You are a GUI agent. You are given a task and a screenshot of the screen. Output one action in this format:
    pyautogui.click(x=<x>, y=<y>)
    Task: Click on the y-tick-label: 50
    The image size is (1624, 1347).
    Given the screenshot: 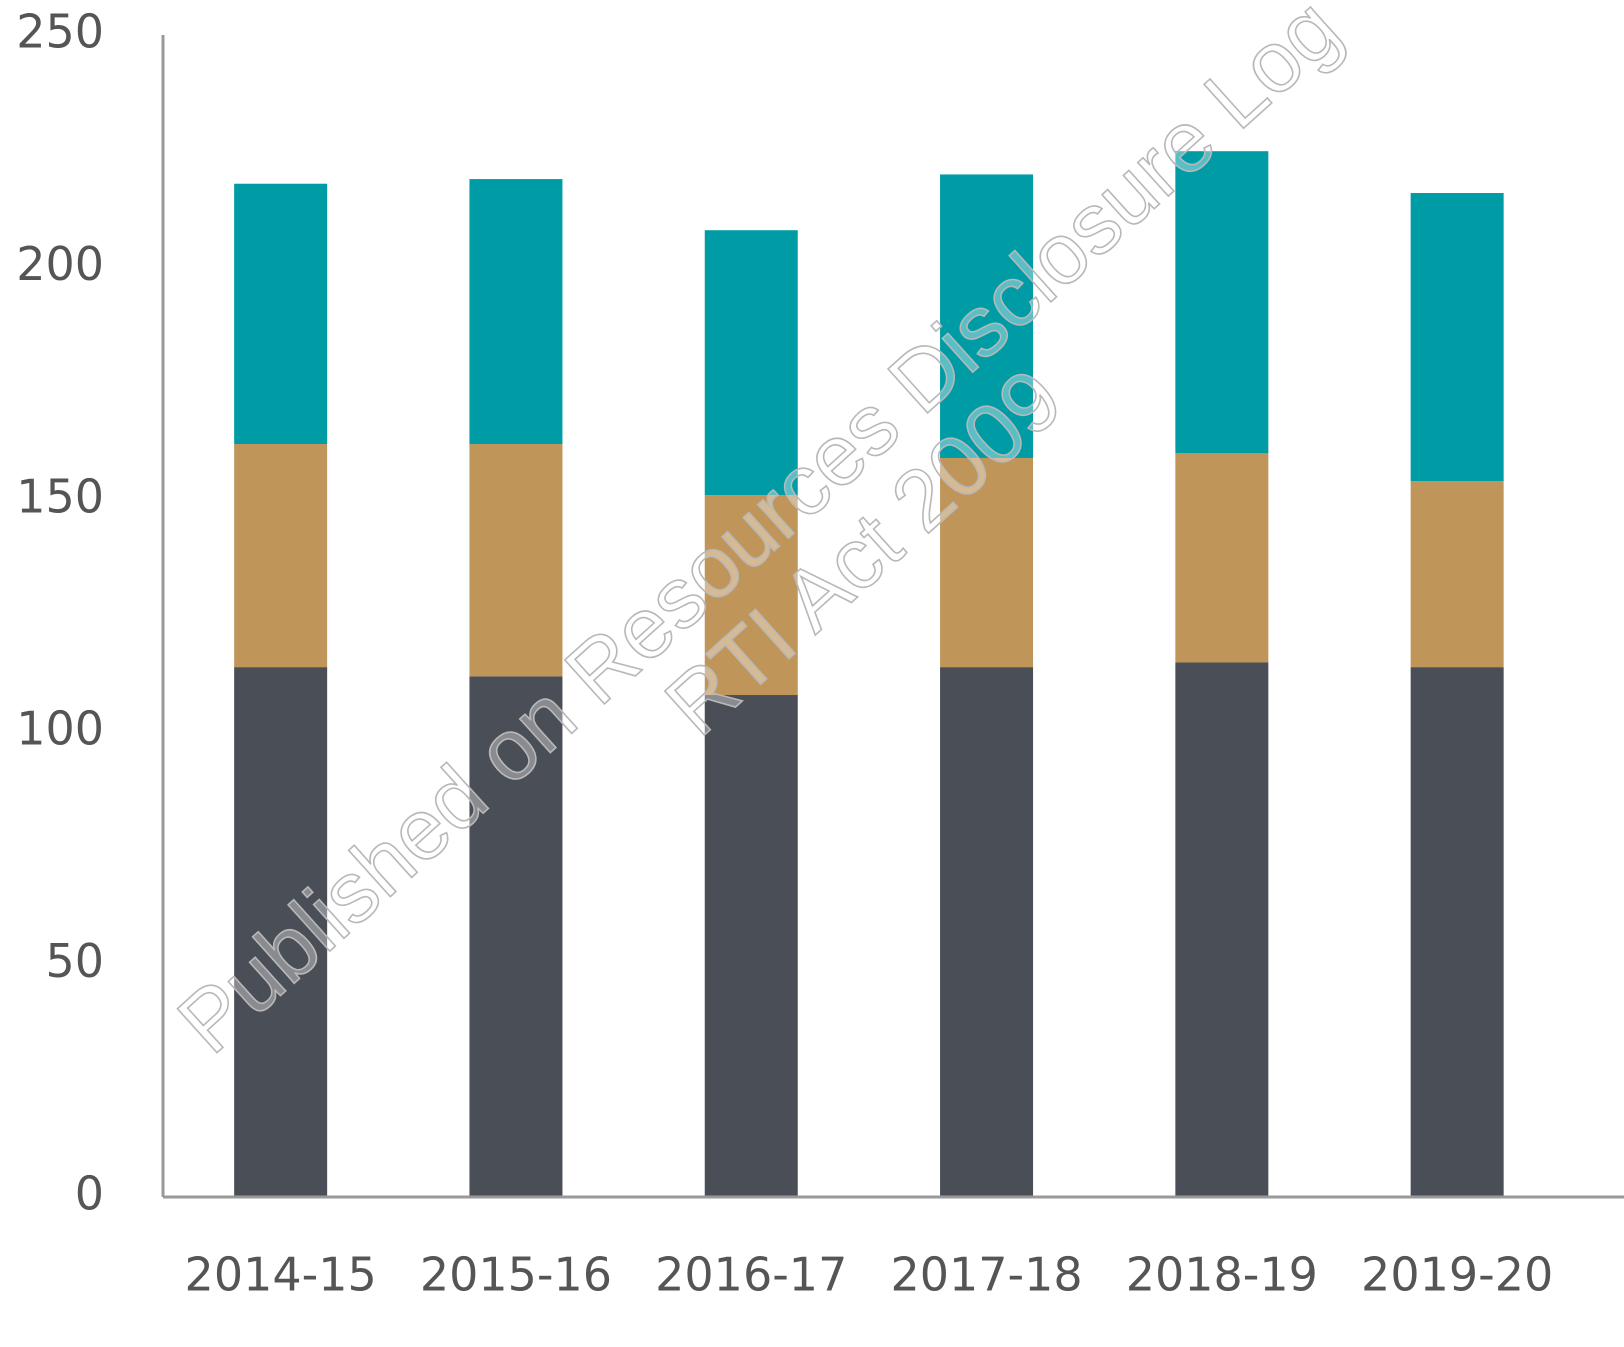 What is the action you would take?
    pyautogui.click(x=74, y=961)
    